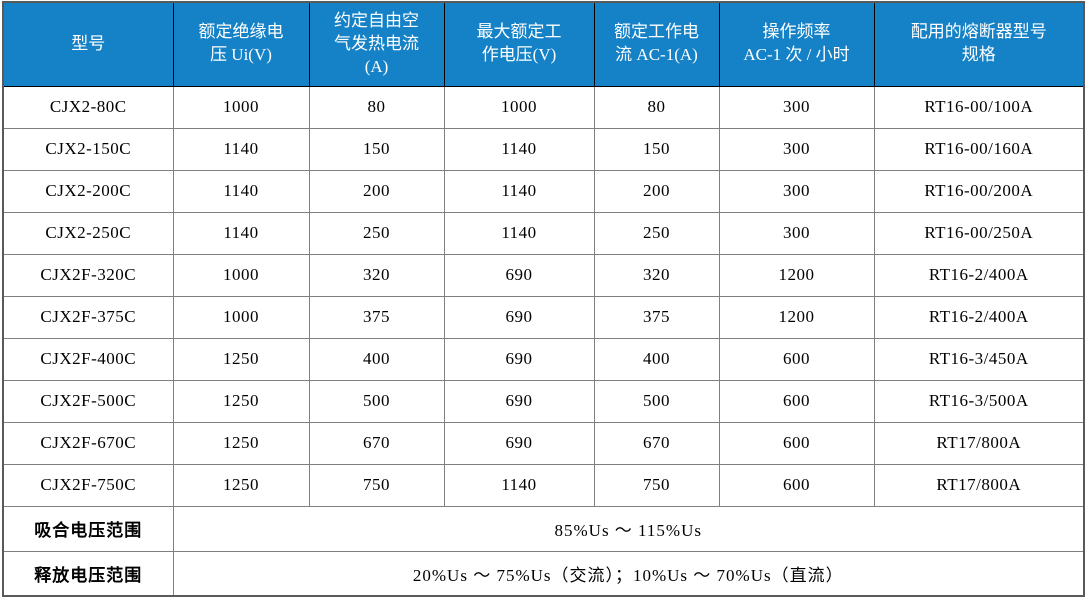 The height and width of the screenshot is (612, 1085). Describe the element at coordinates (88, 528) in the screenshot. I see `footer-label: 吸合电压范围` at that location.